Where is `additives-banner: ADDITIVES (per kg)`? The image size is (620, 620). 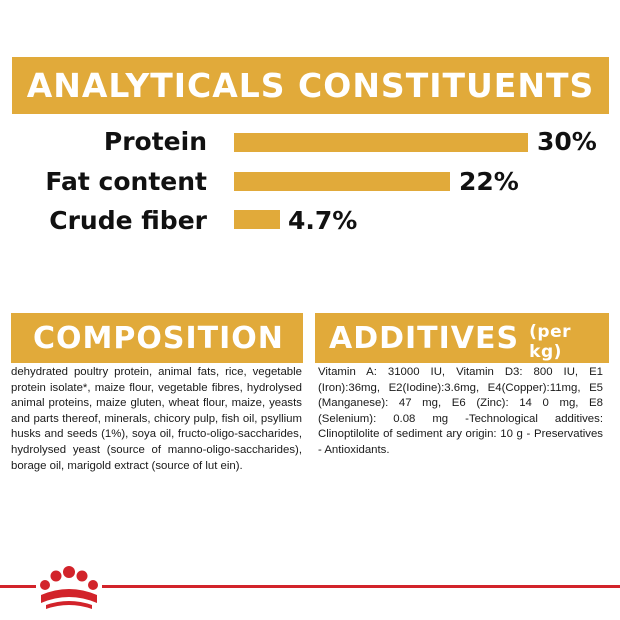
additives-banner: ADDITIVES (per kg) is located at coordinates (462, 338).